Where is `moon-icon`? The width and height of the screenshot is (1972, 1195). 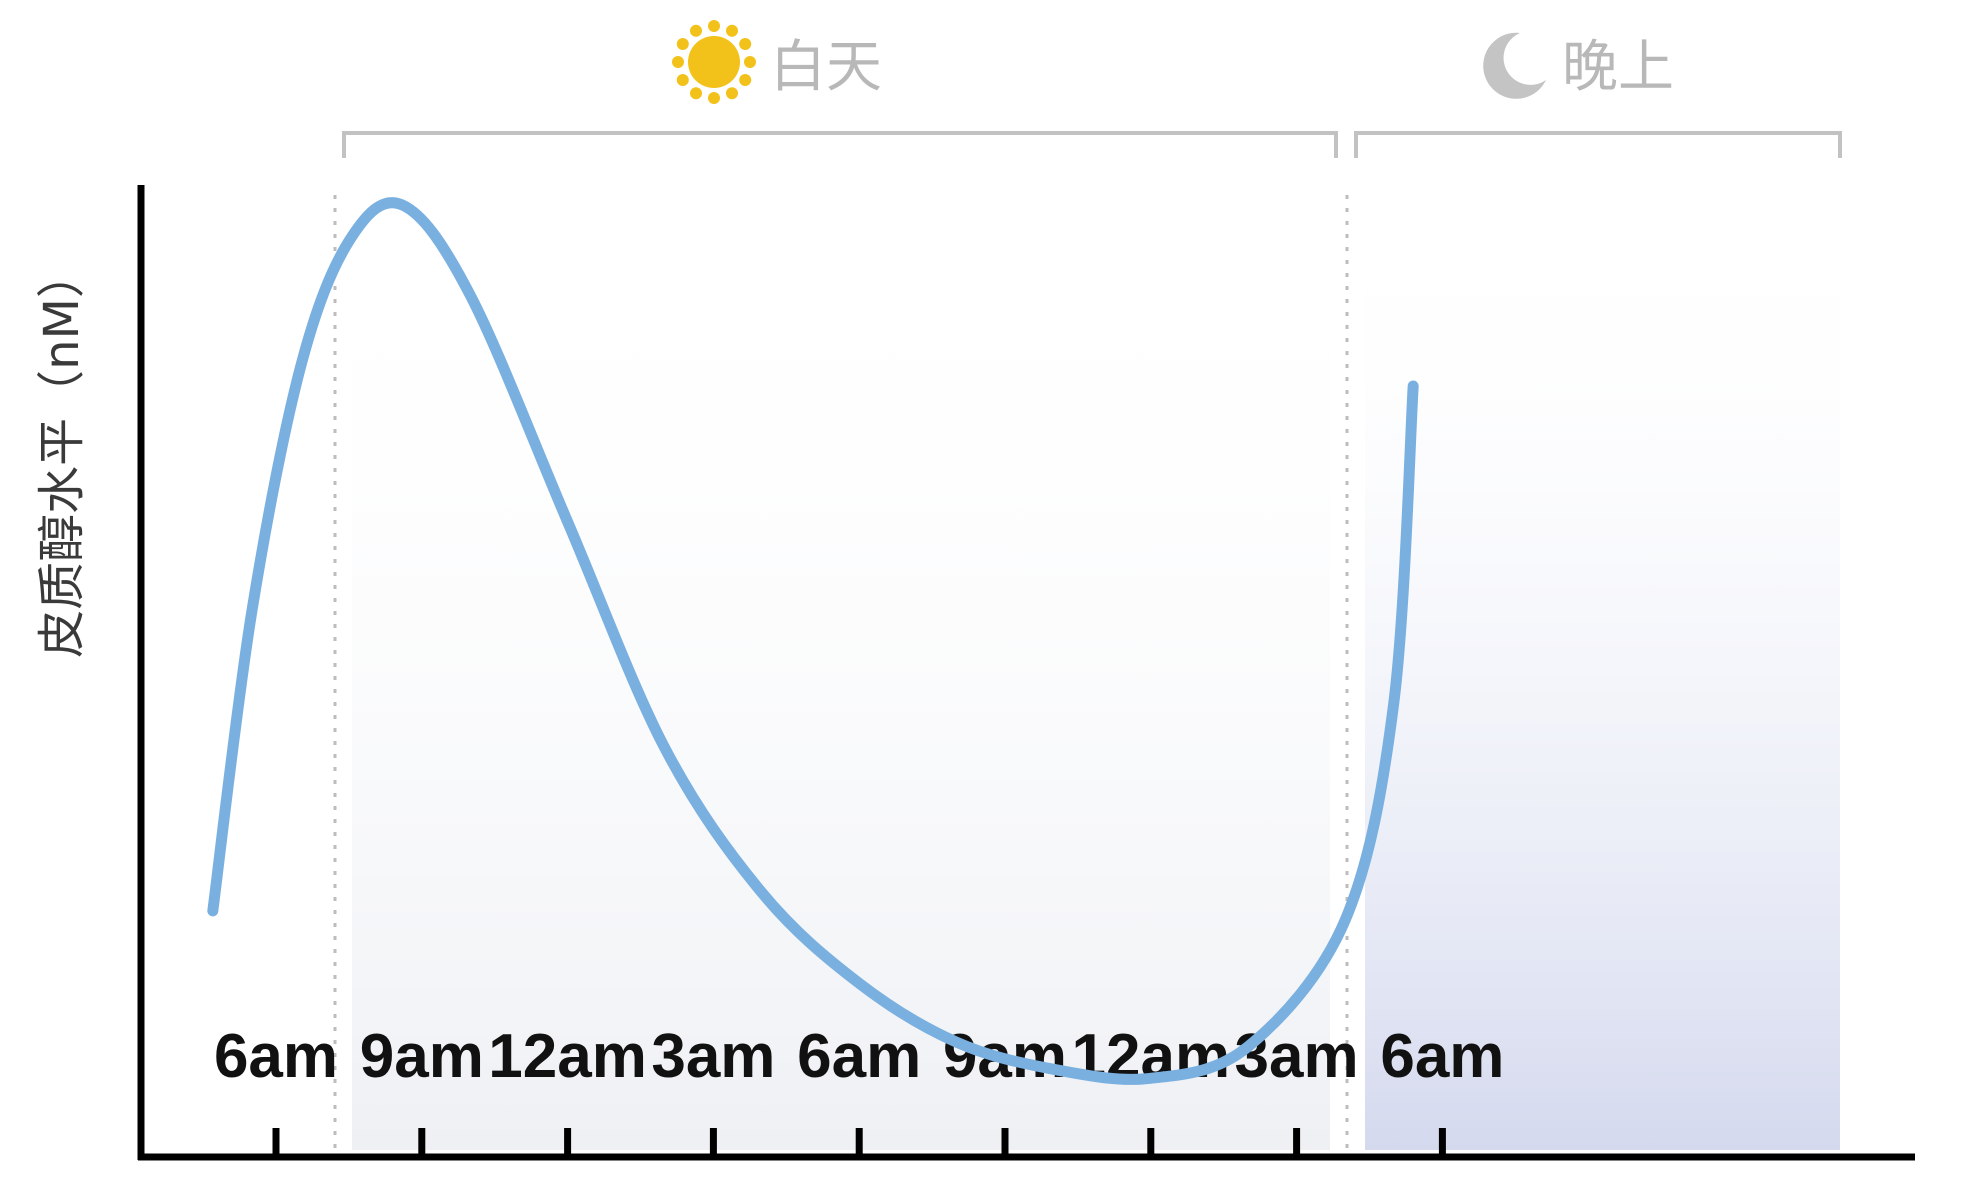 moon-icon is located at coordinates (1514, 65).